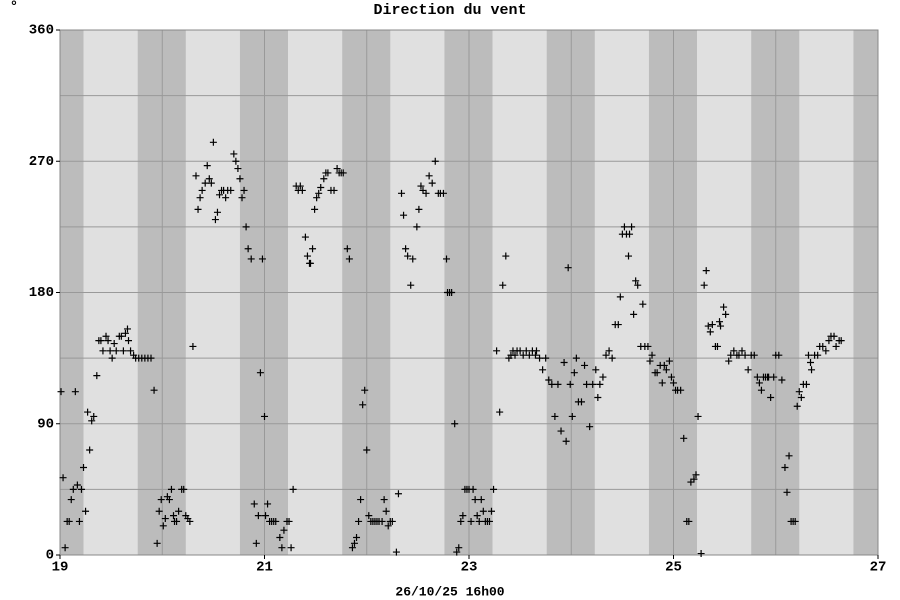  I want to click on x-tick-label: 23, so click(469, 568).